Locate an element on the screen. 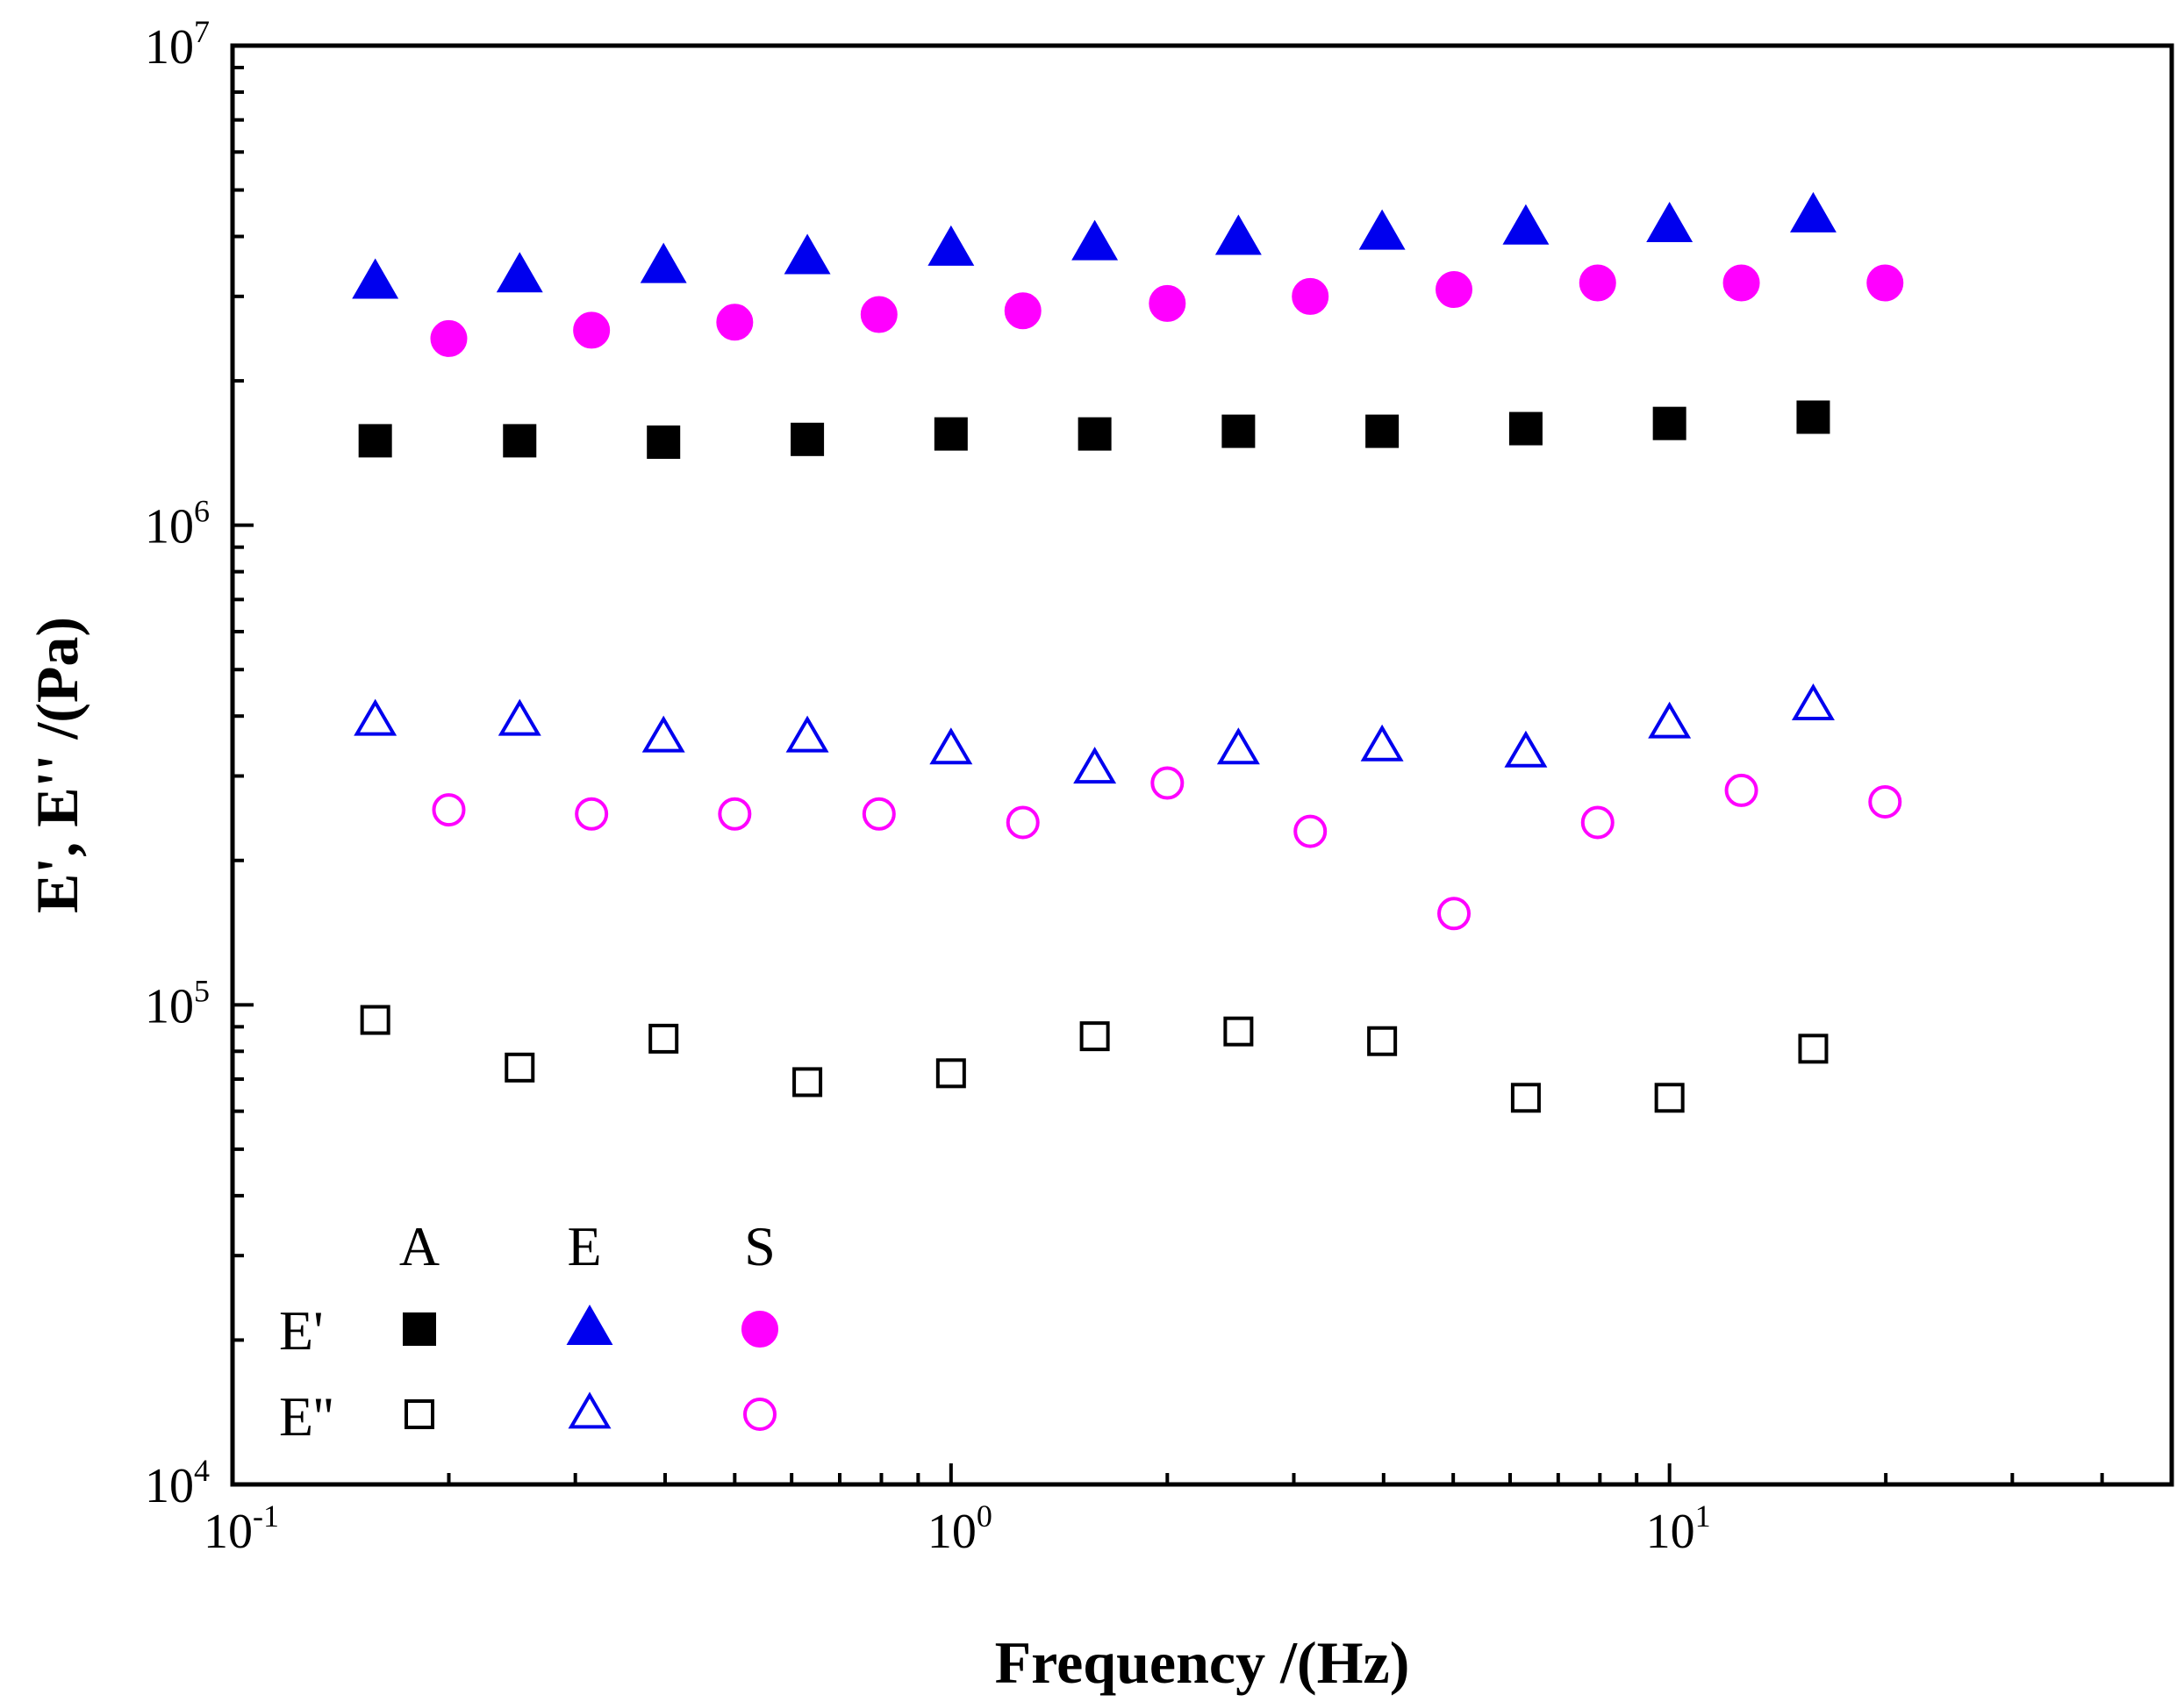 This screenshot has height=1702, width=2184. legend-marker-e-filled is located at coordinates (589, 1324).